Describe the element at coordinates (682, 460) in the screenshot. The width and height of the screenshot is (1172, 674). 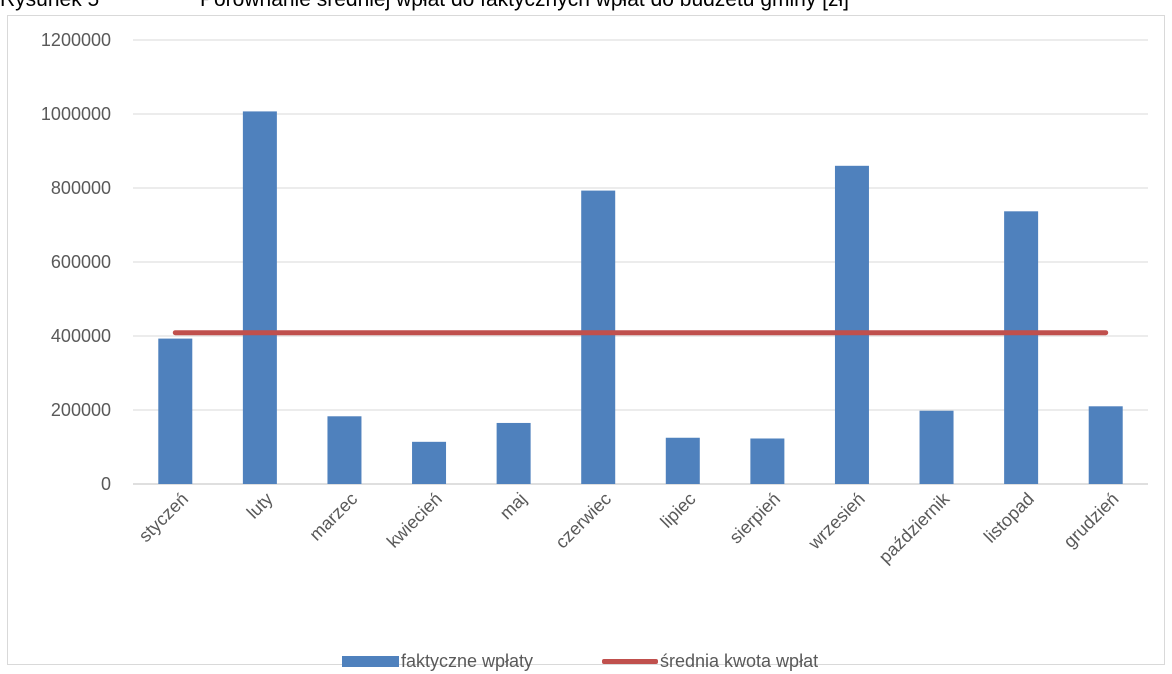
I see `bar-lipiec` at that location.